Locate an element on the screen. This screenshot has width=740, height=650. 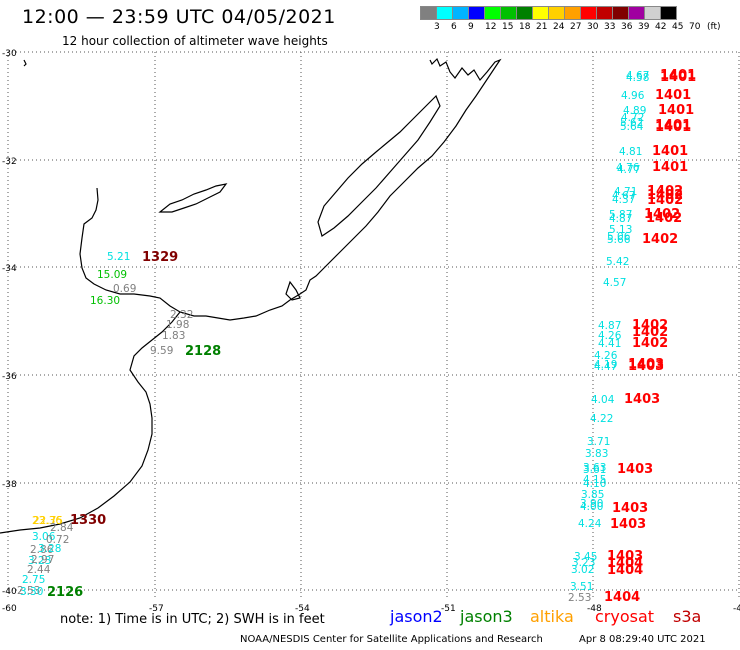
mission-label-jason3: jason3 is located at coordinates (486, 616).